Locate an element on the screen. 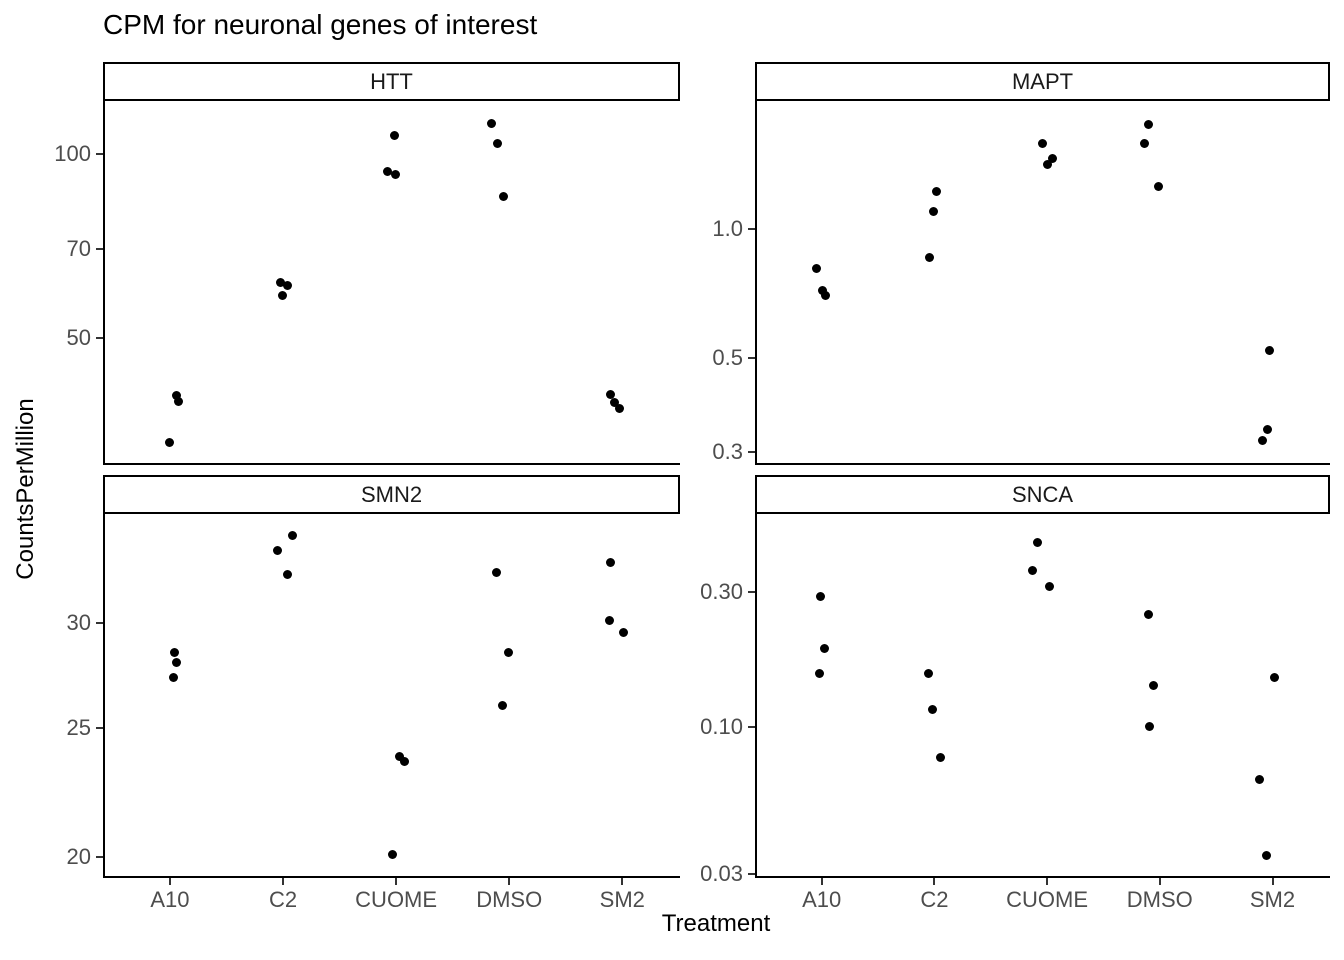  y-tick-label: 100 is located at coordinates (72, 153).